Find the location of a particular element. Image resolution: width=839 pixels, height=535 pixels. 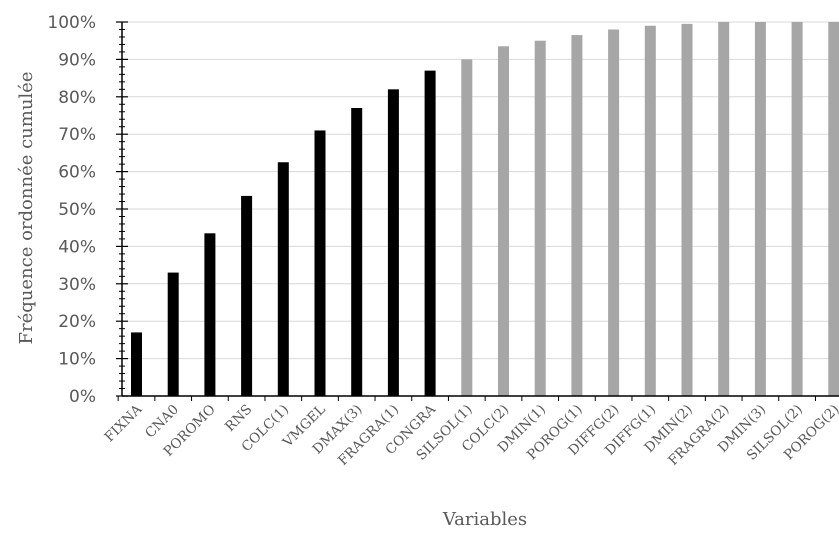

y-tick-label: 40% is located at coordinates (77, 247).